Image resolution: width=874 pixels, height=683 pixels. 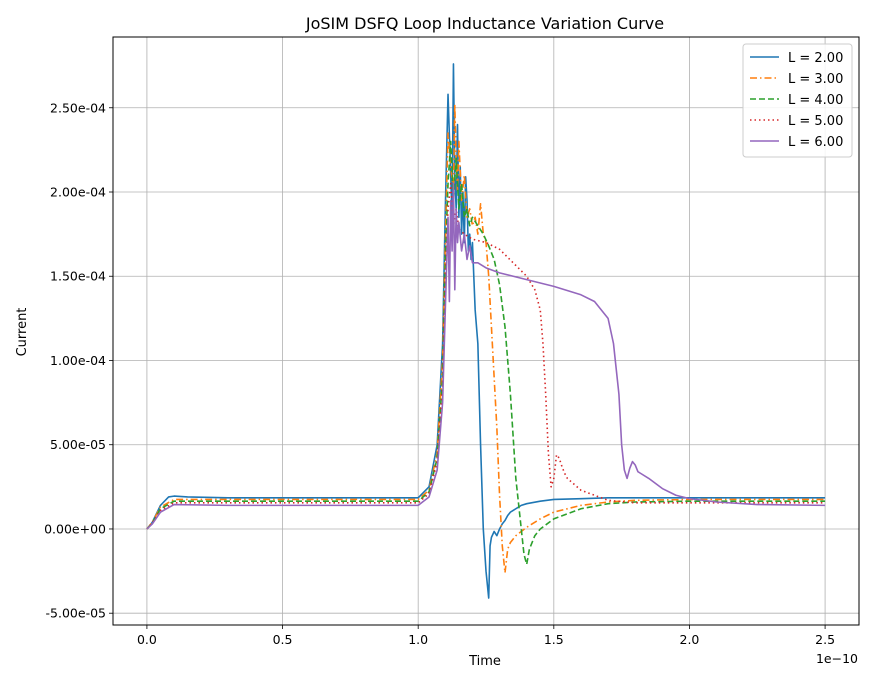 I want to click on y-tick-label: 5.00e-05, so click(x=78, y=444).